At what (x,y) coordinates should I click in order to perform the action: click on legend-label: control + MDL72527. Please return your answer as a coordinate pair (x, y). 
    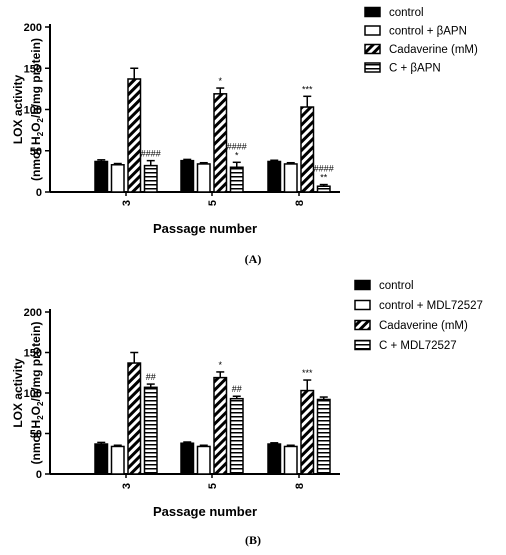
    Looking at the image, I should click on (431, 306).